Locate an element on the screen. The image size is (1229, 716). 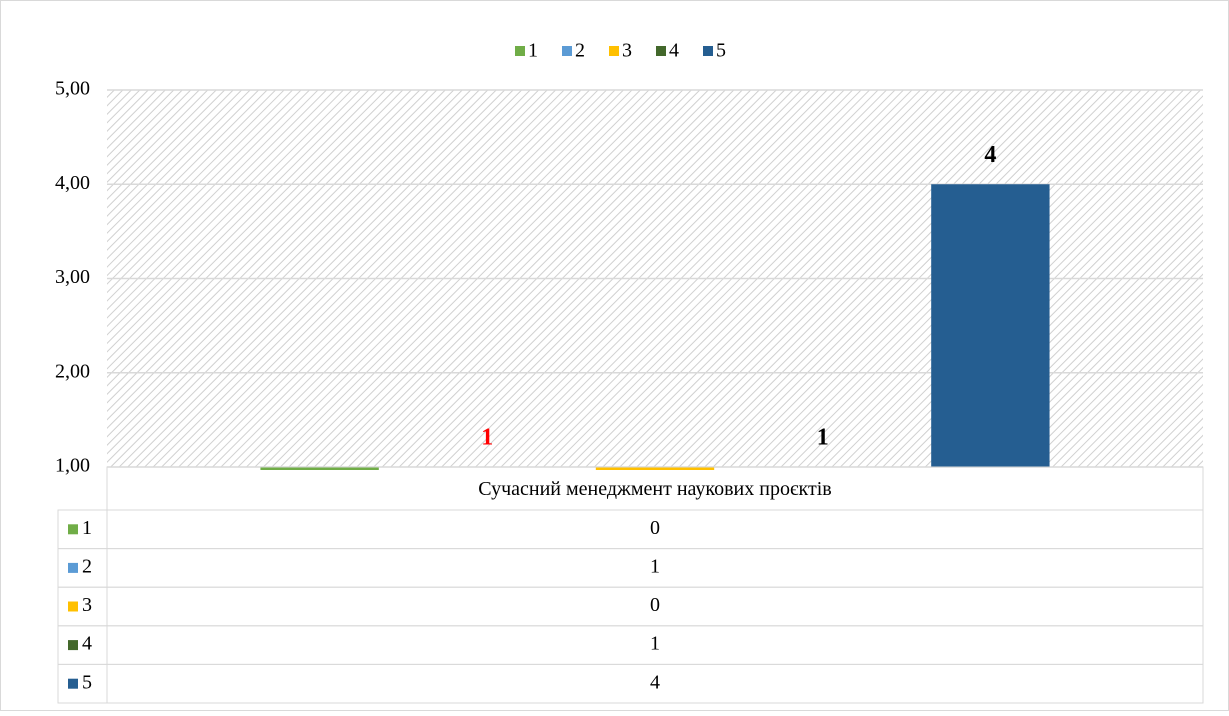
data-label: 4 is located at coordinates (990, 155).